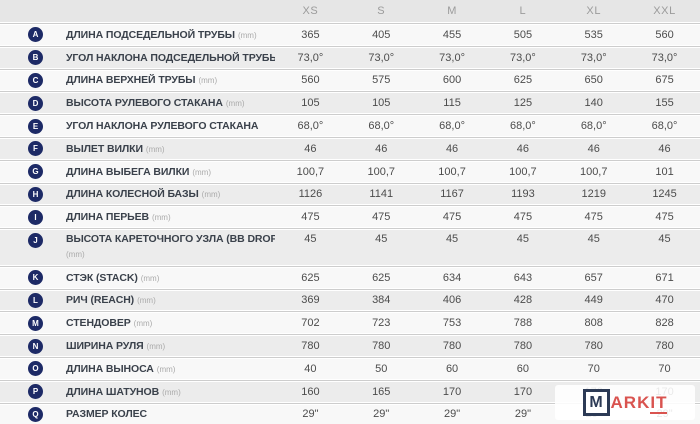 The height and width of the screenshot is (424, 700). What do you see at coordinates (144, 103) in the screenshot?
I see `row-label: ВЫСОТА РУЛЕВОГО СТАКАНА` at bounding box center [144, 103].